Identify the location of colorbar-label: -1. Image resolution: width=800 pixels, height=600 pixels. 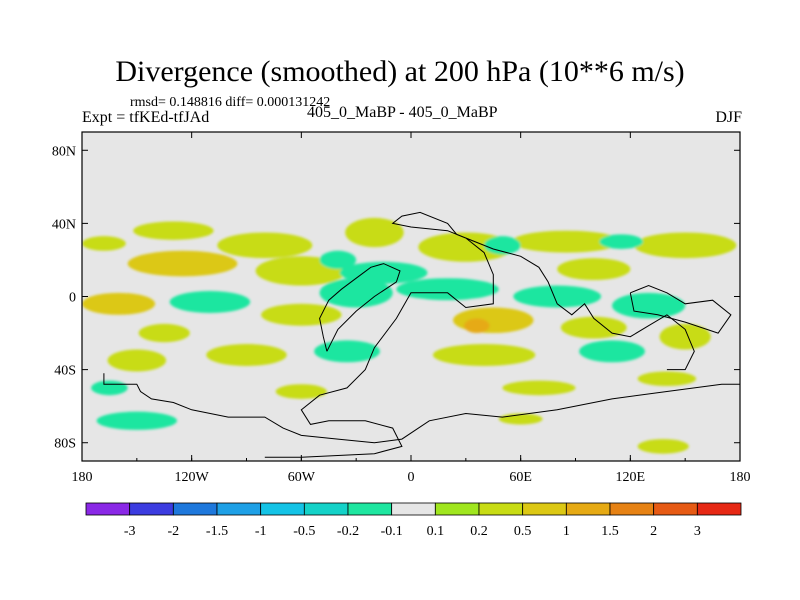
(261, 531).